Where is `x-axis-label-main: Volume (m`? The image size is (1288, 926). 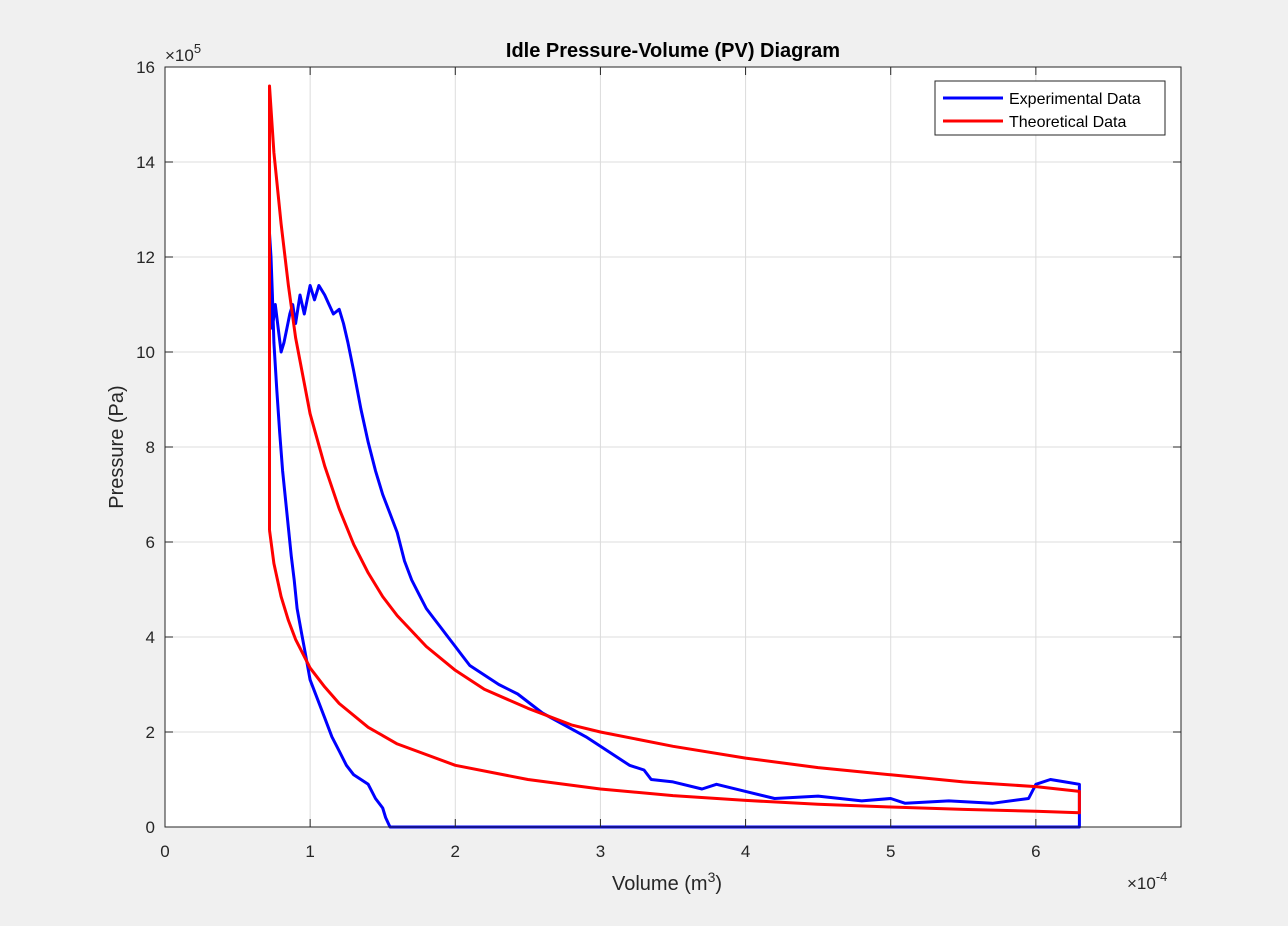
x-axis-label-main: Volume (m is located at coordinates (660, 884).